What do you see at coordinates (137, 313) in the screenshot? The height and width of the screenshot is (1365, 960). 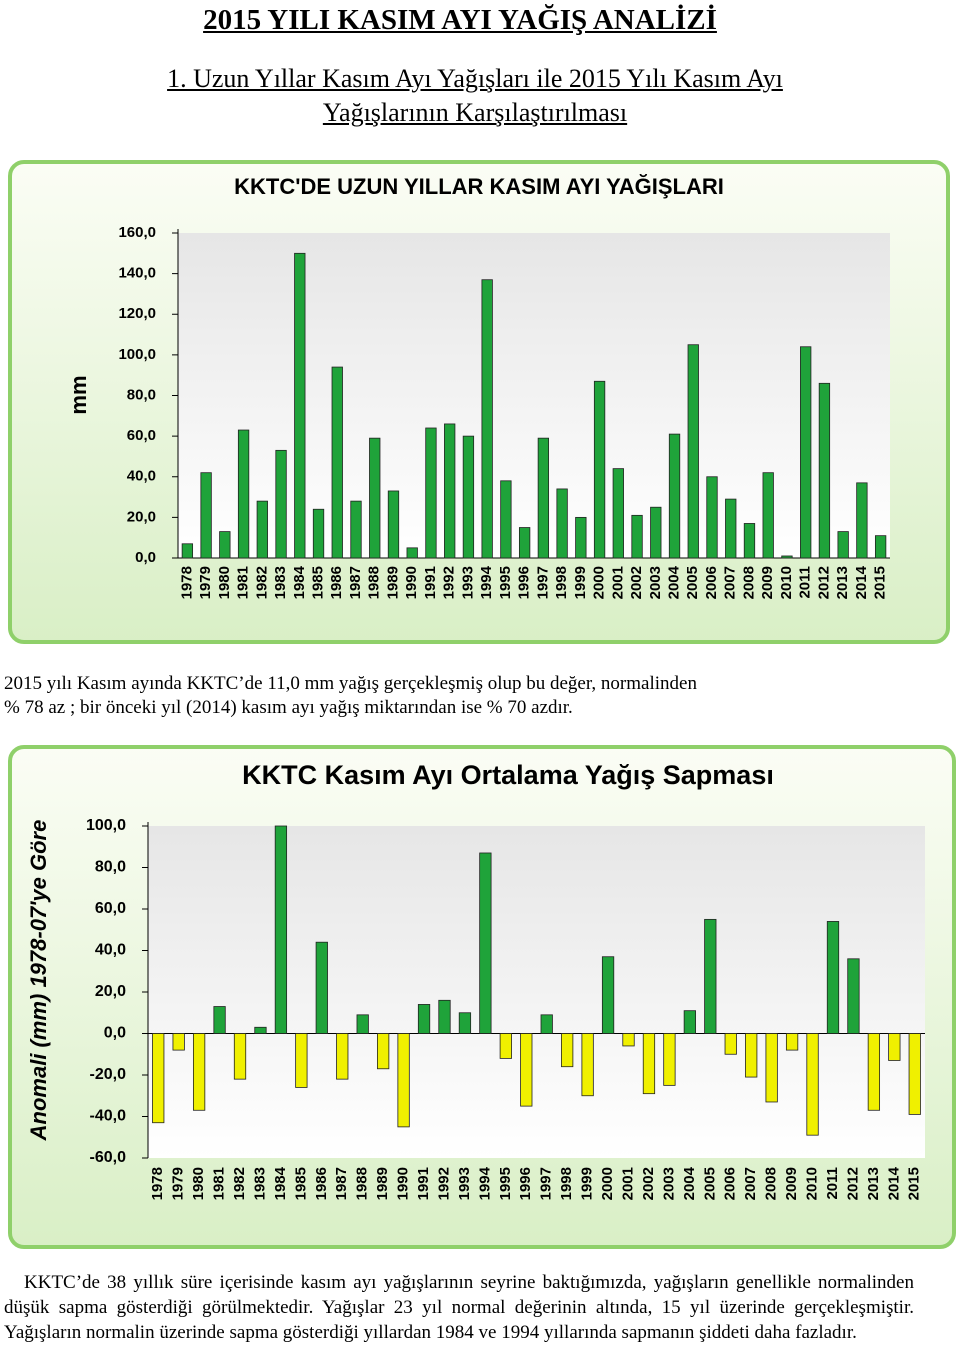 I see `y-tick-label: 120,0` at bounding box center [137, 313].